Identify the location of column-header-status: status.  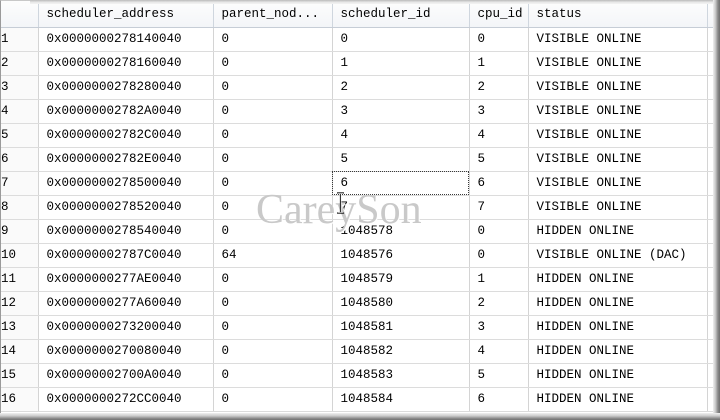
(618, 14).